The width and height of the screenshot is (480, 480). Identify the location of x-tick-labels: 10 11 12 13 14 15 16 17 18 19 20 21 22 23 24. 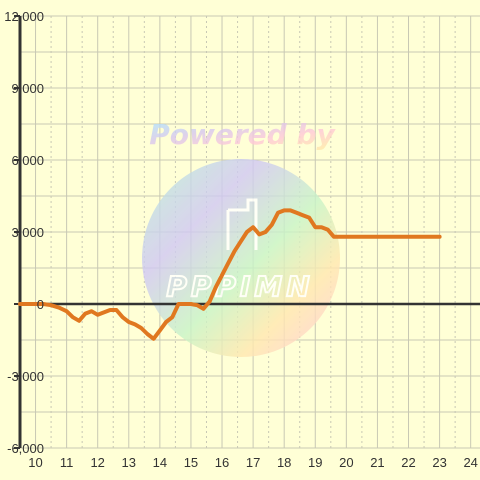
(253, 462).